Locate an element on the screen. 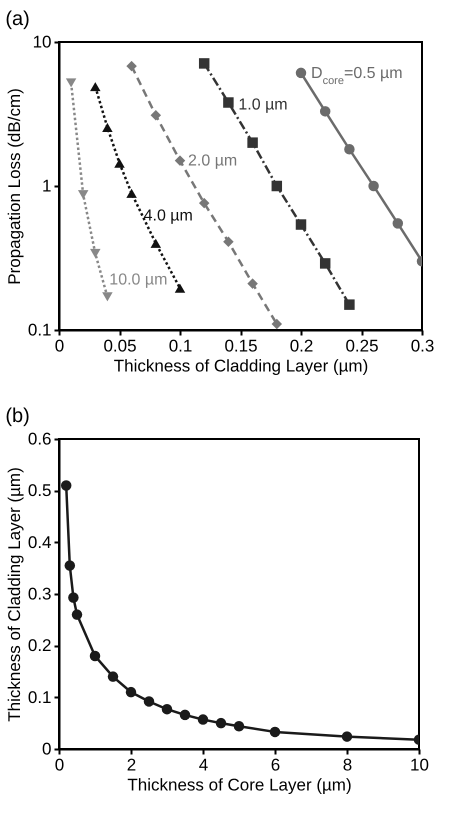 The width and height of the screenshot is (472, 838). x-tick-label: 8 is located at coordinates (347, 765).